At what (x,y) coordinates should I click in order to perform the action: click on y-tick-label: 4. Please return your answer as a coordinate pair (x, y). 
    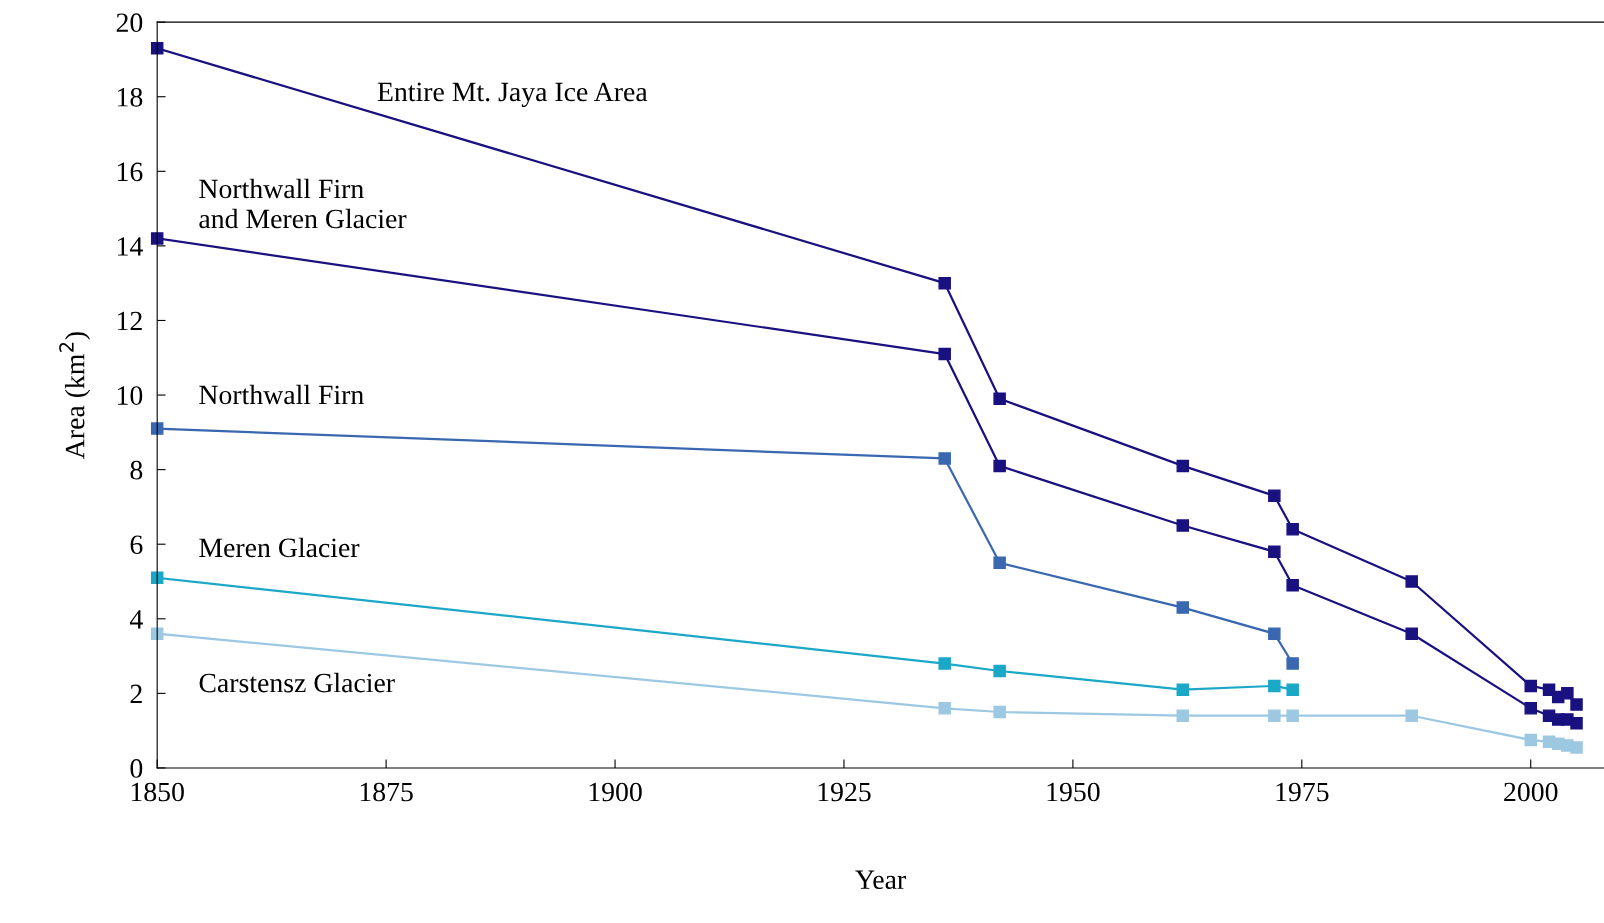
    Looking at the image, I should click on (136, 619).